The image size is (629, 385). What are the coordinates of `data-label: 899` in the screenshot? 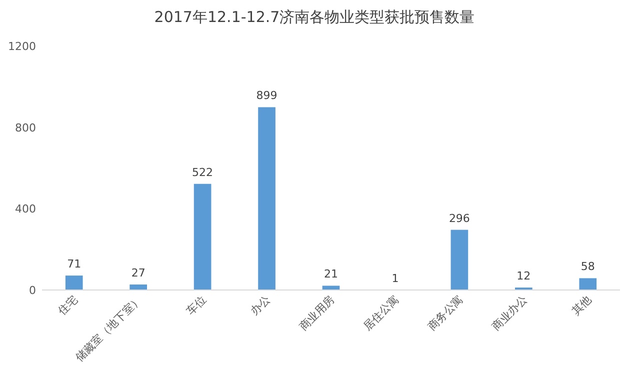 It's located at (267, 95).